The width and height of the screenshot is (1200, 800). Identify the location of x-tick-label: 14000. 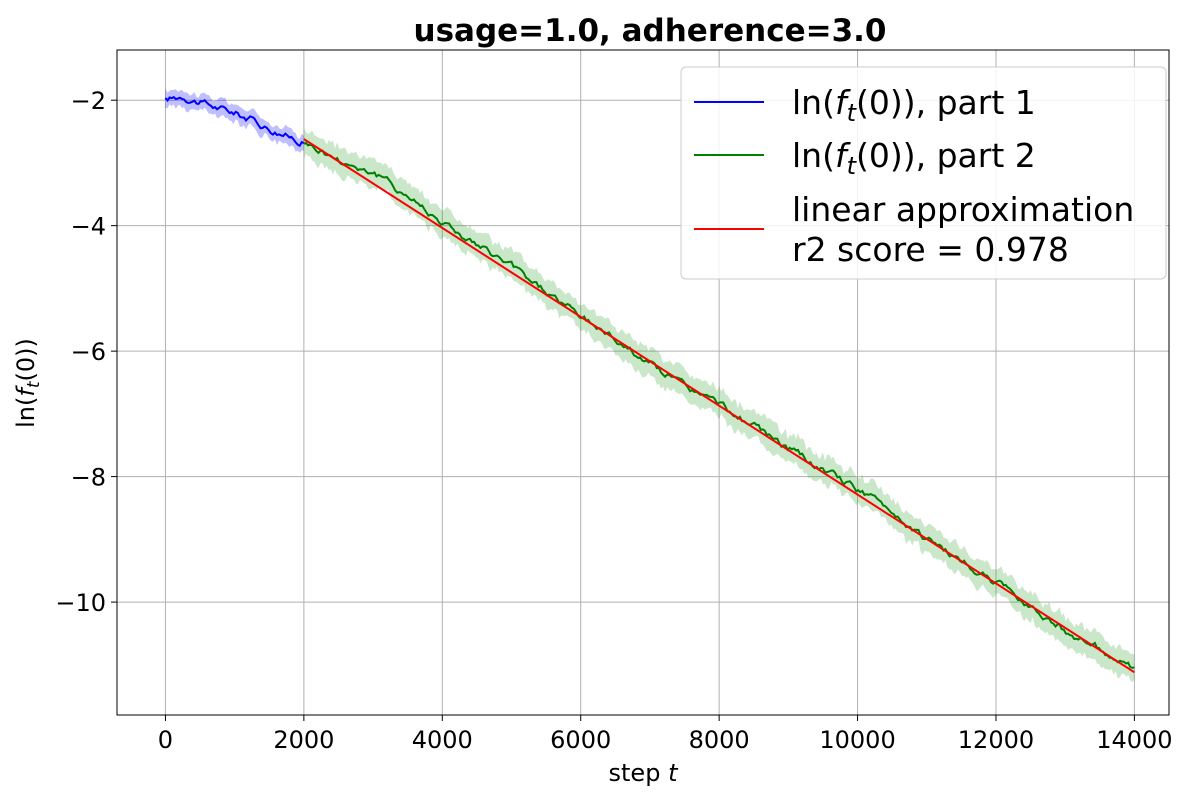
(1134, 740).